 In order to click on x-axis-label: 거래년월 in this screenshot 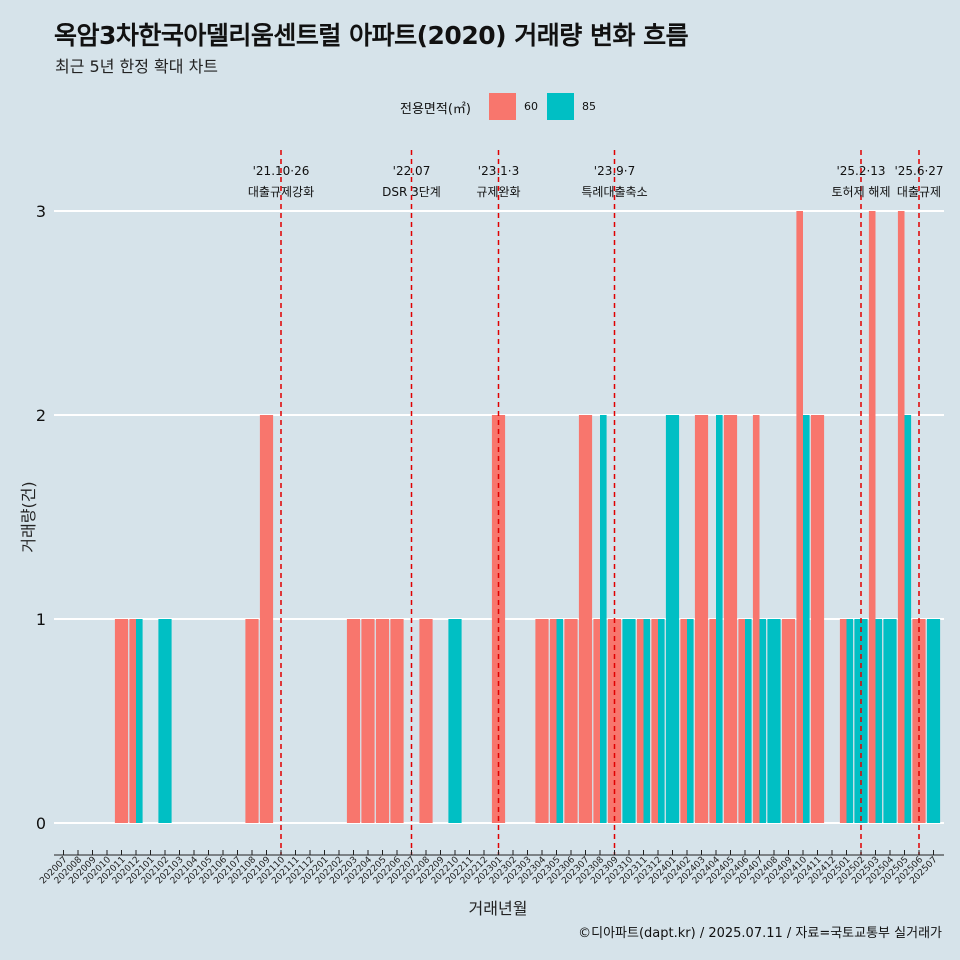, I will do `click(498, 908)`.